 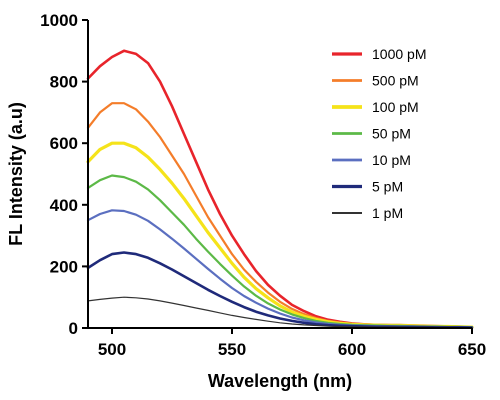 I want to click on x-tick-label: 600, so click(x=352, y=349).